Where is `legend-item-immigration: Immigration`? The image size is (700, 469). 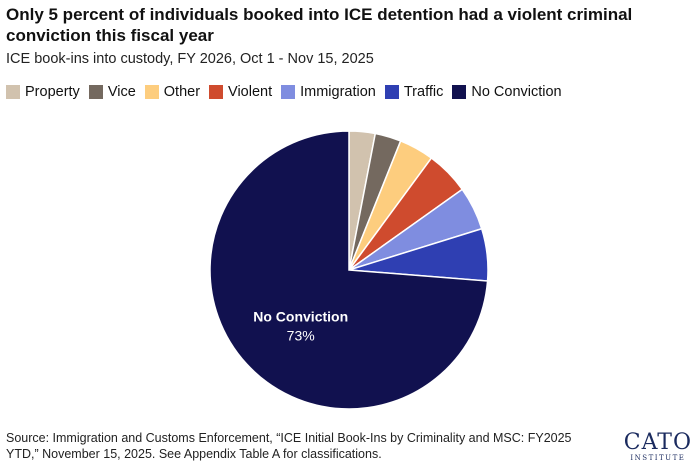 legend-item-immigration: Immigration is located at coordinates (328, 92).